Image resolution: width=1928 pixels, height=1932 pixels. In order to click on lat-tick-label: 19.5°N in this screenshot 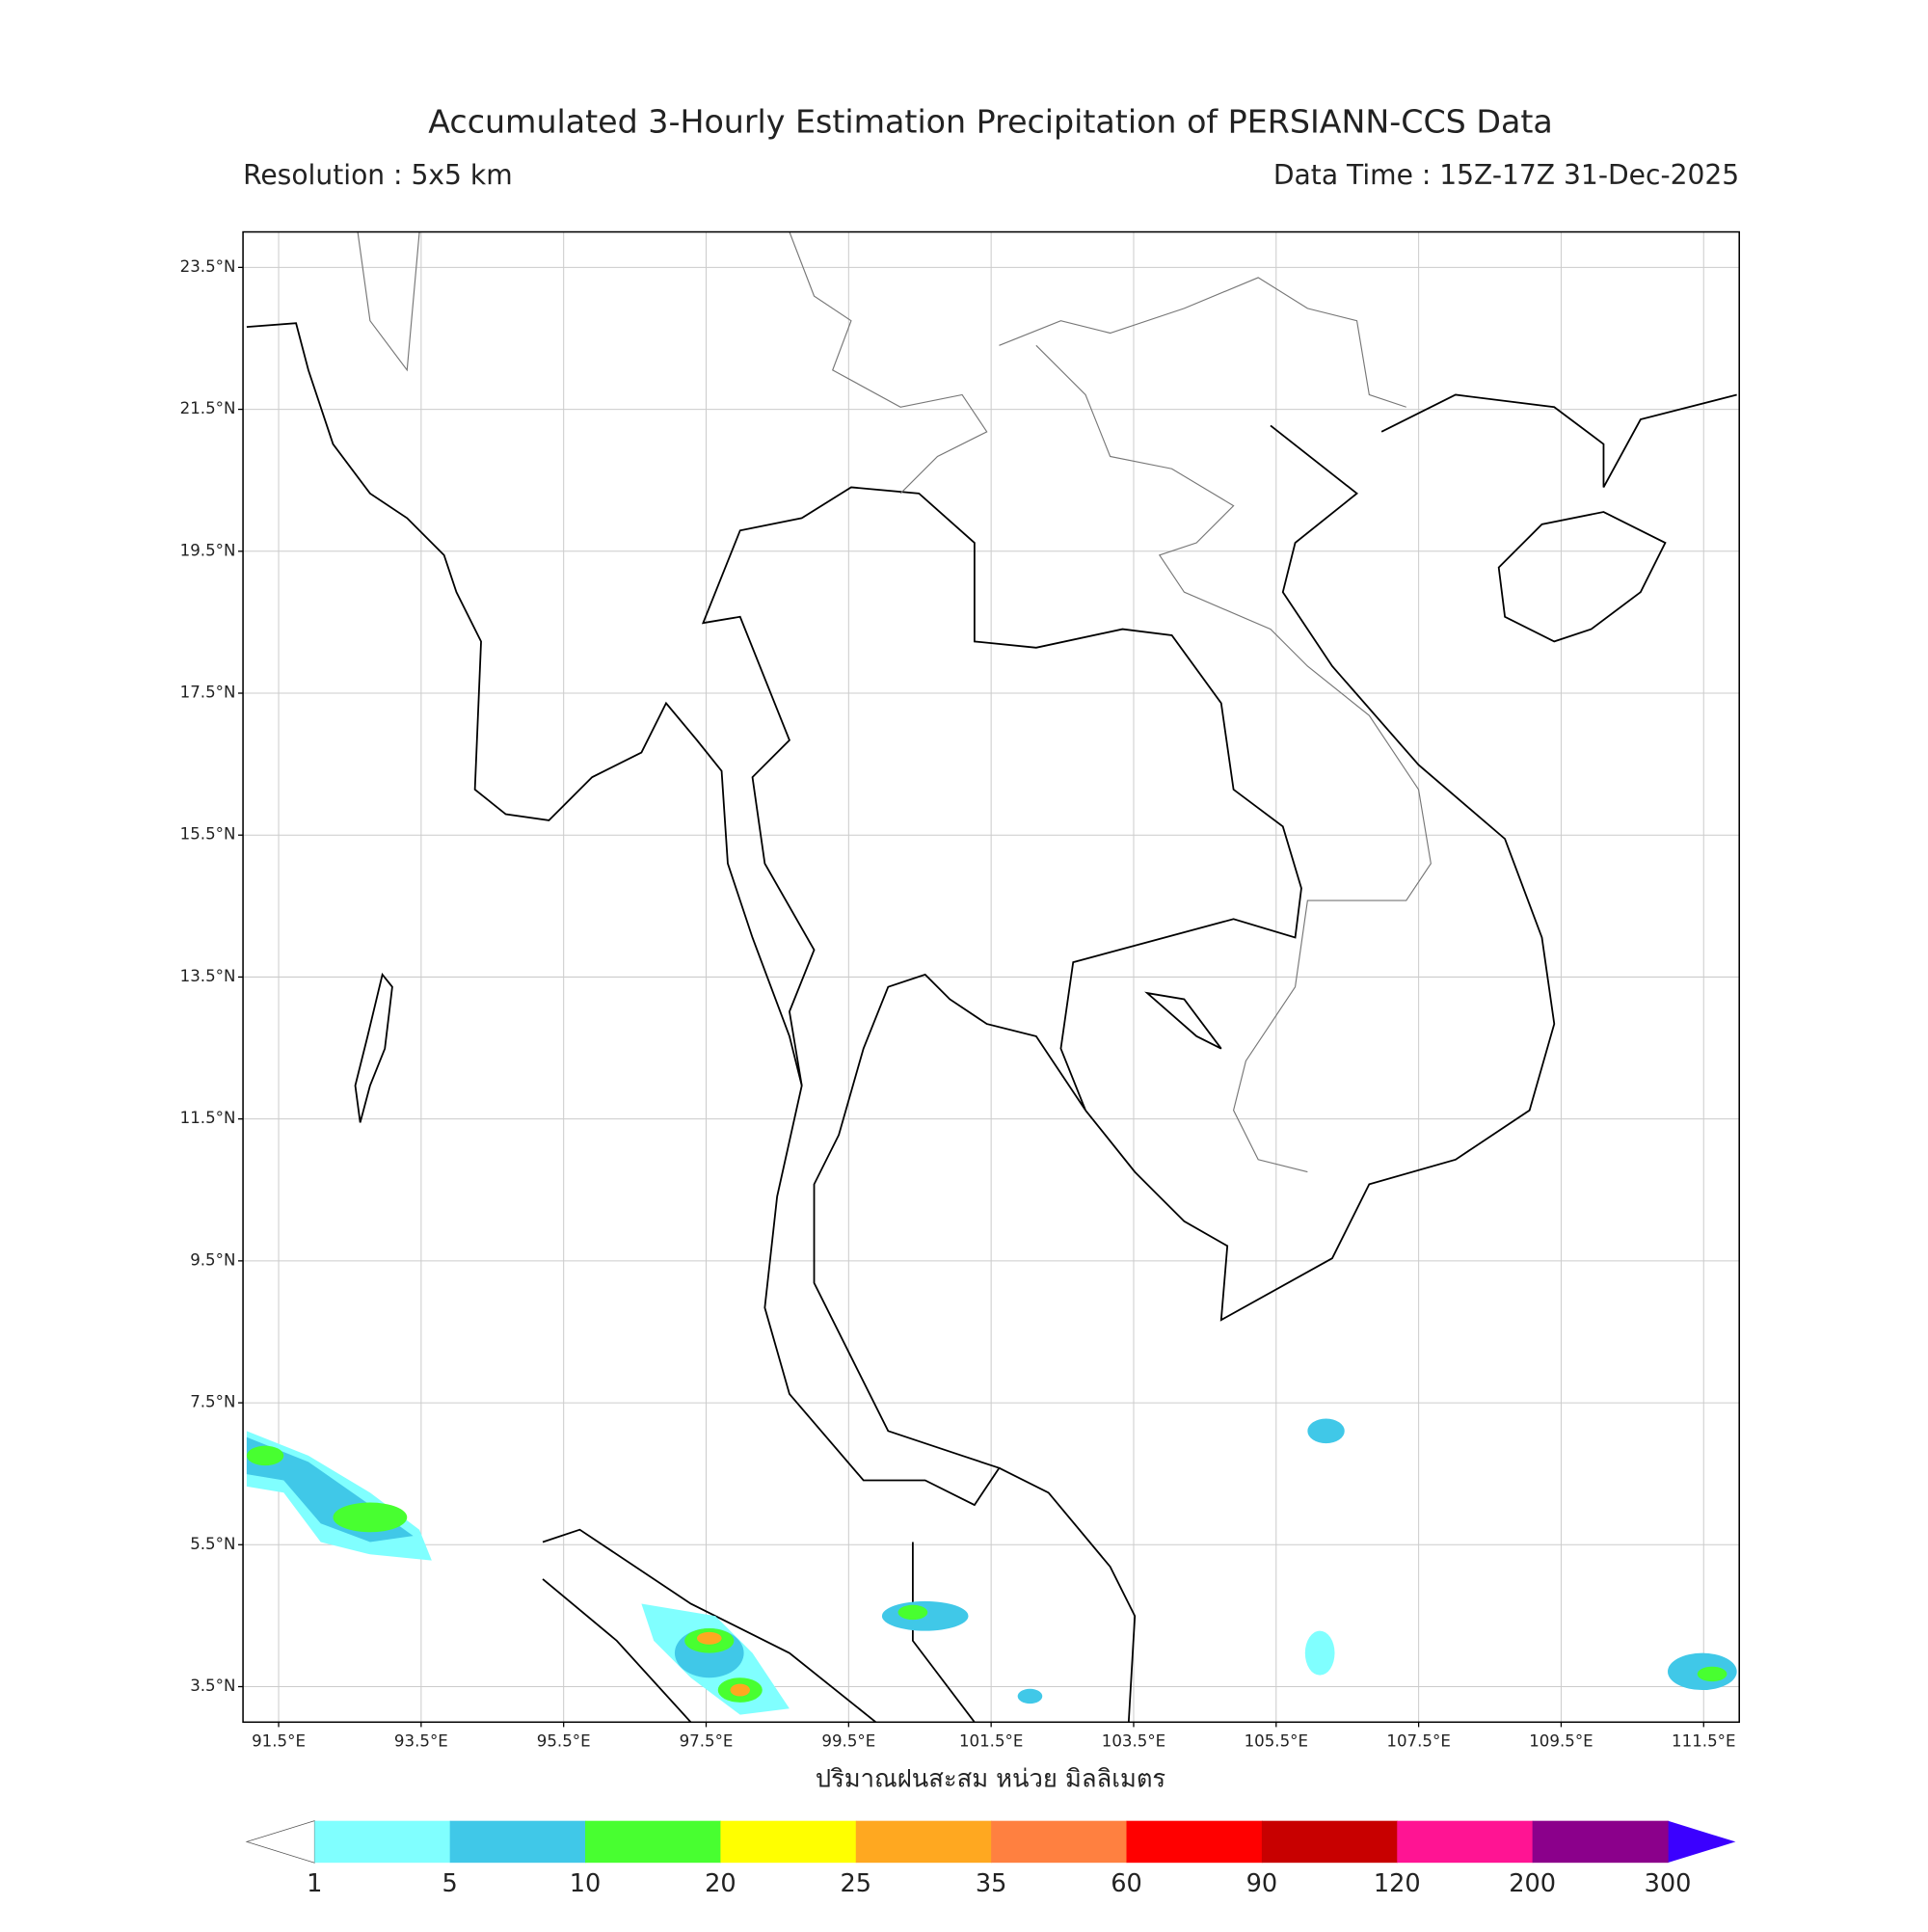, I will do `click(208, 550)`.